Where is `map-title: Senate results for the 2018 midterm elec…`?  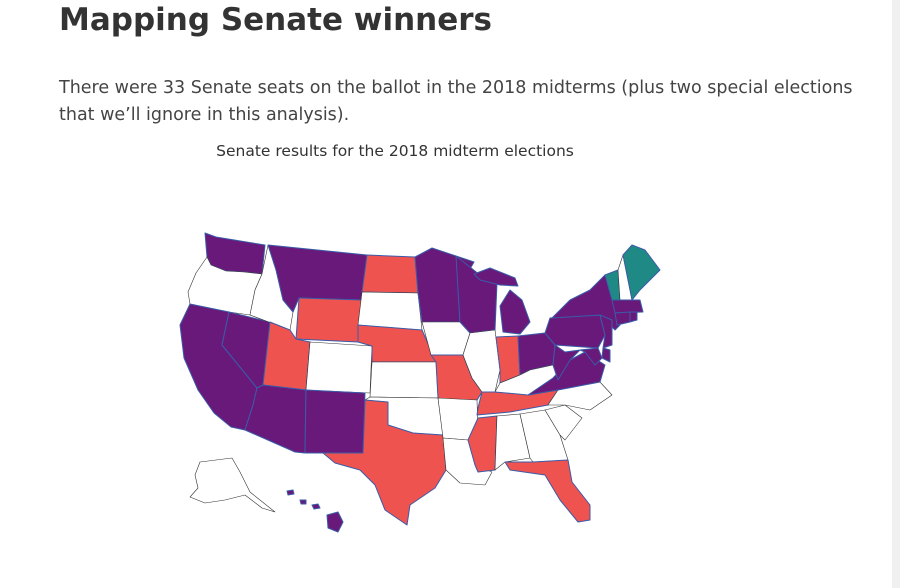 map-title: Senate results for the 2018 midterm elec… is located at coordinates (395, 151).